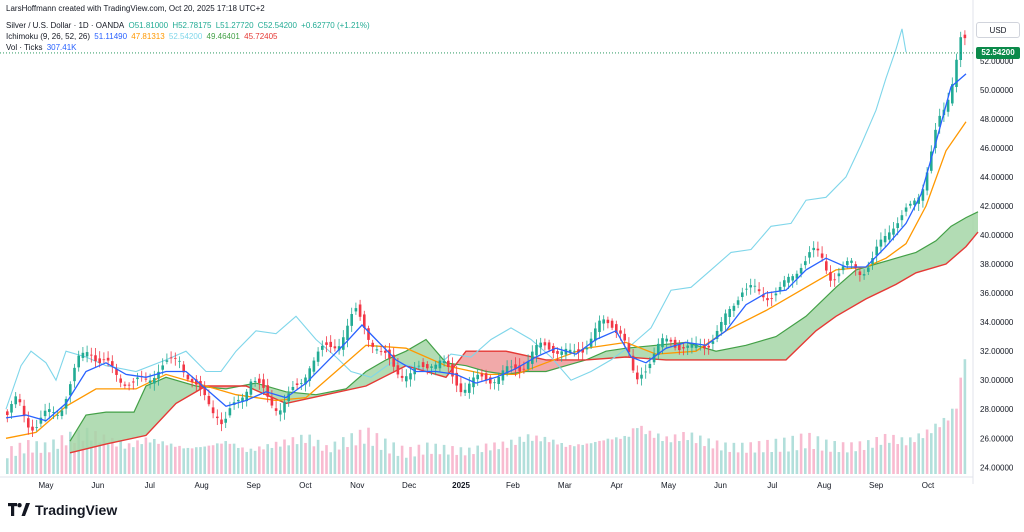  Describe the element at coordinates (997, 90) in the screenshot. I see `y-tick-label: 50.00000` at that location.